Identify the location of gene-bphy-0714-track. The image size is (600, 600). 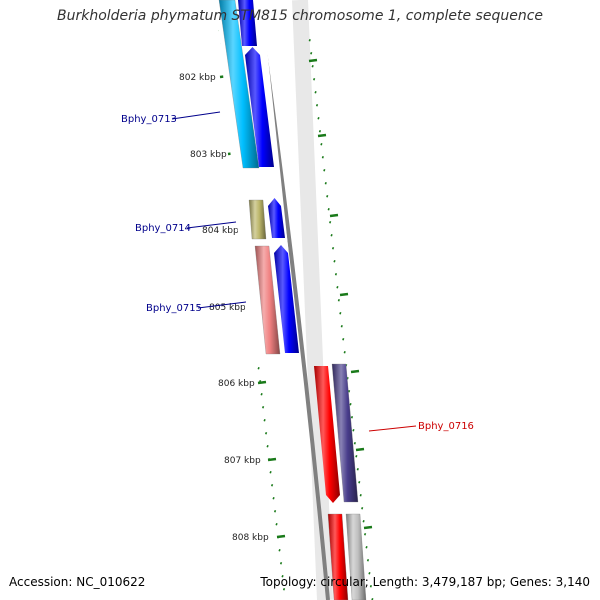
(257, 219).